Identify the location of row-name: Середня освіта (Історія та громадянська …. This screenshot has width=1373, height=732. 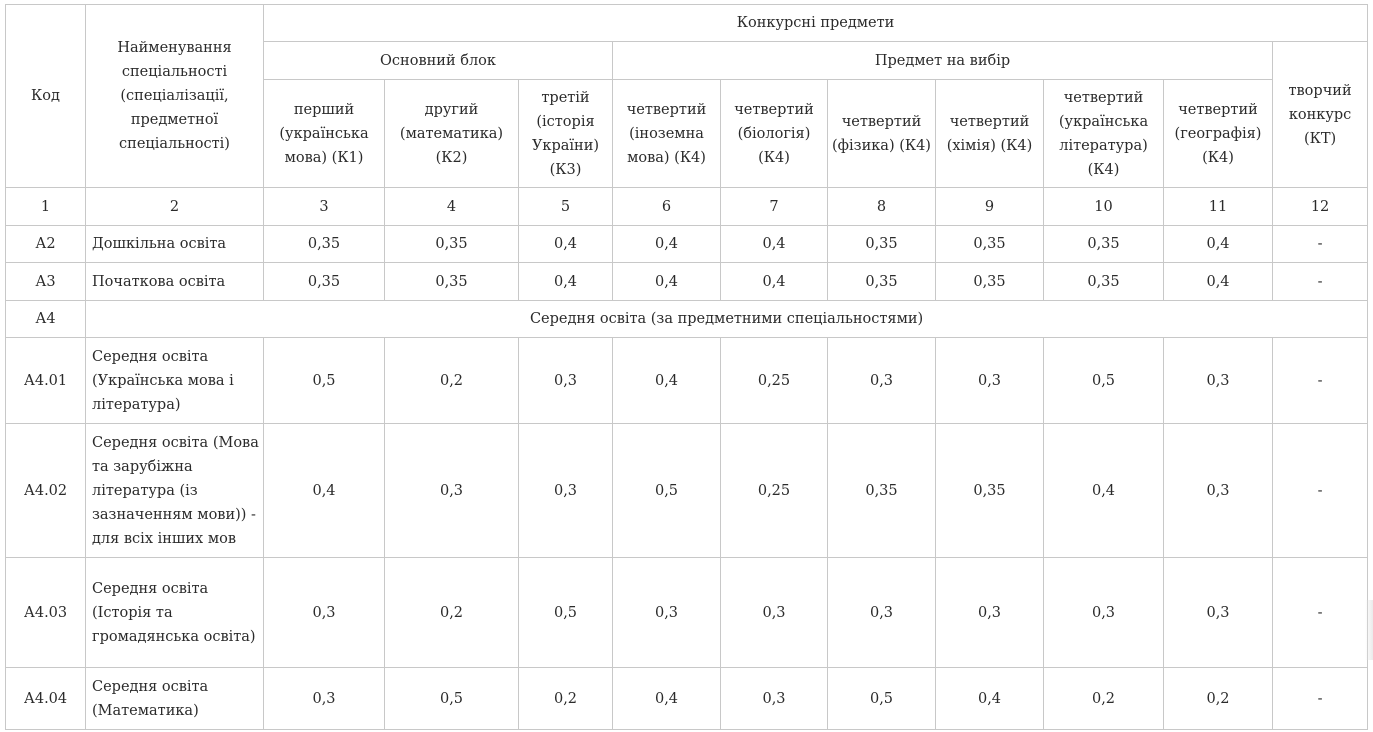
(174, 612).